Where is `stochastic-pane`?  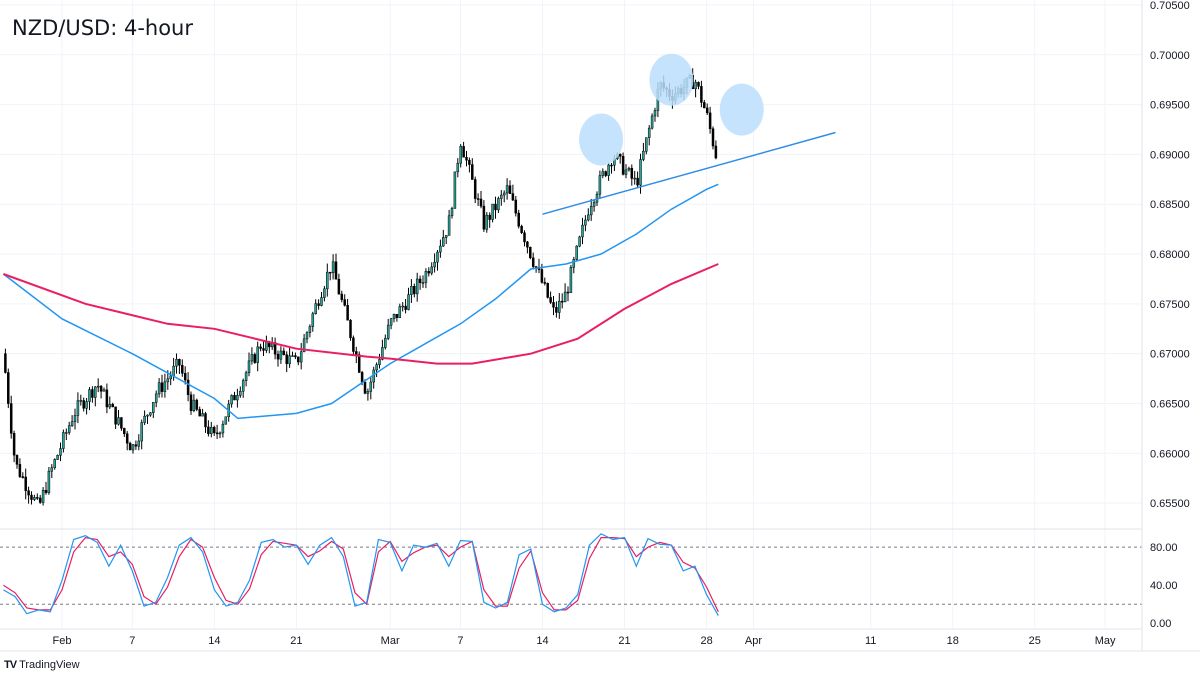 stochastic-pane is located at coordinates (571, 574).